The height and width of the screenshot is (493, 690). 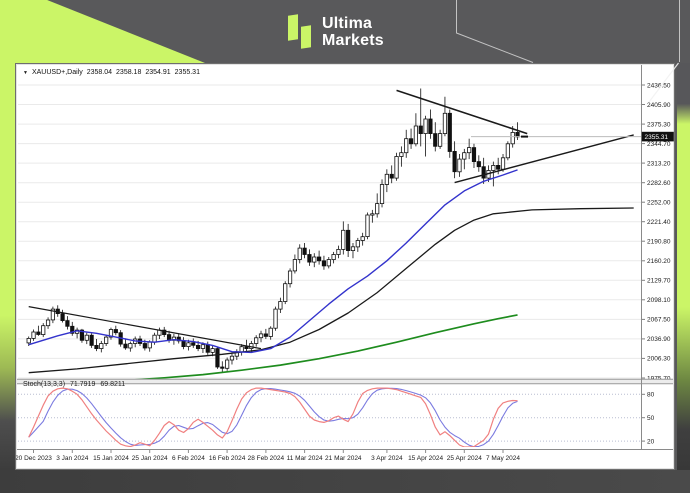 What do you see at coordinates (299, 32) in the screenshot?
I see `ultima-markets-logo-icon` at bounding box center [299, 32].